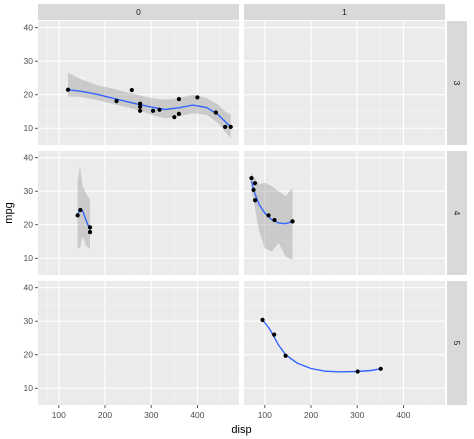 The image size is (474, 439). I want to click on x-axis-title: disp, so click(241, 430).